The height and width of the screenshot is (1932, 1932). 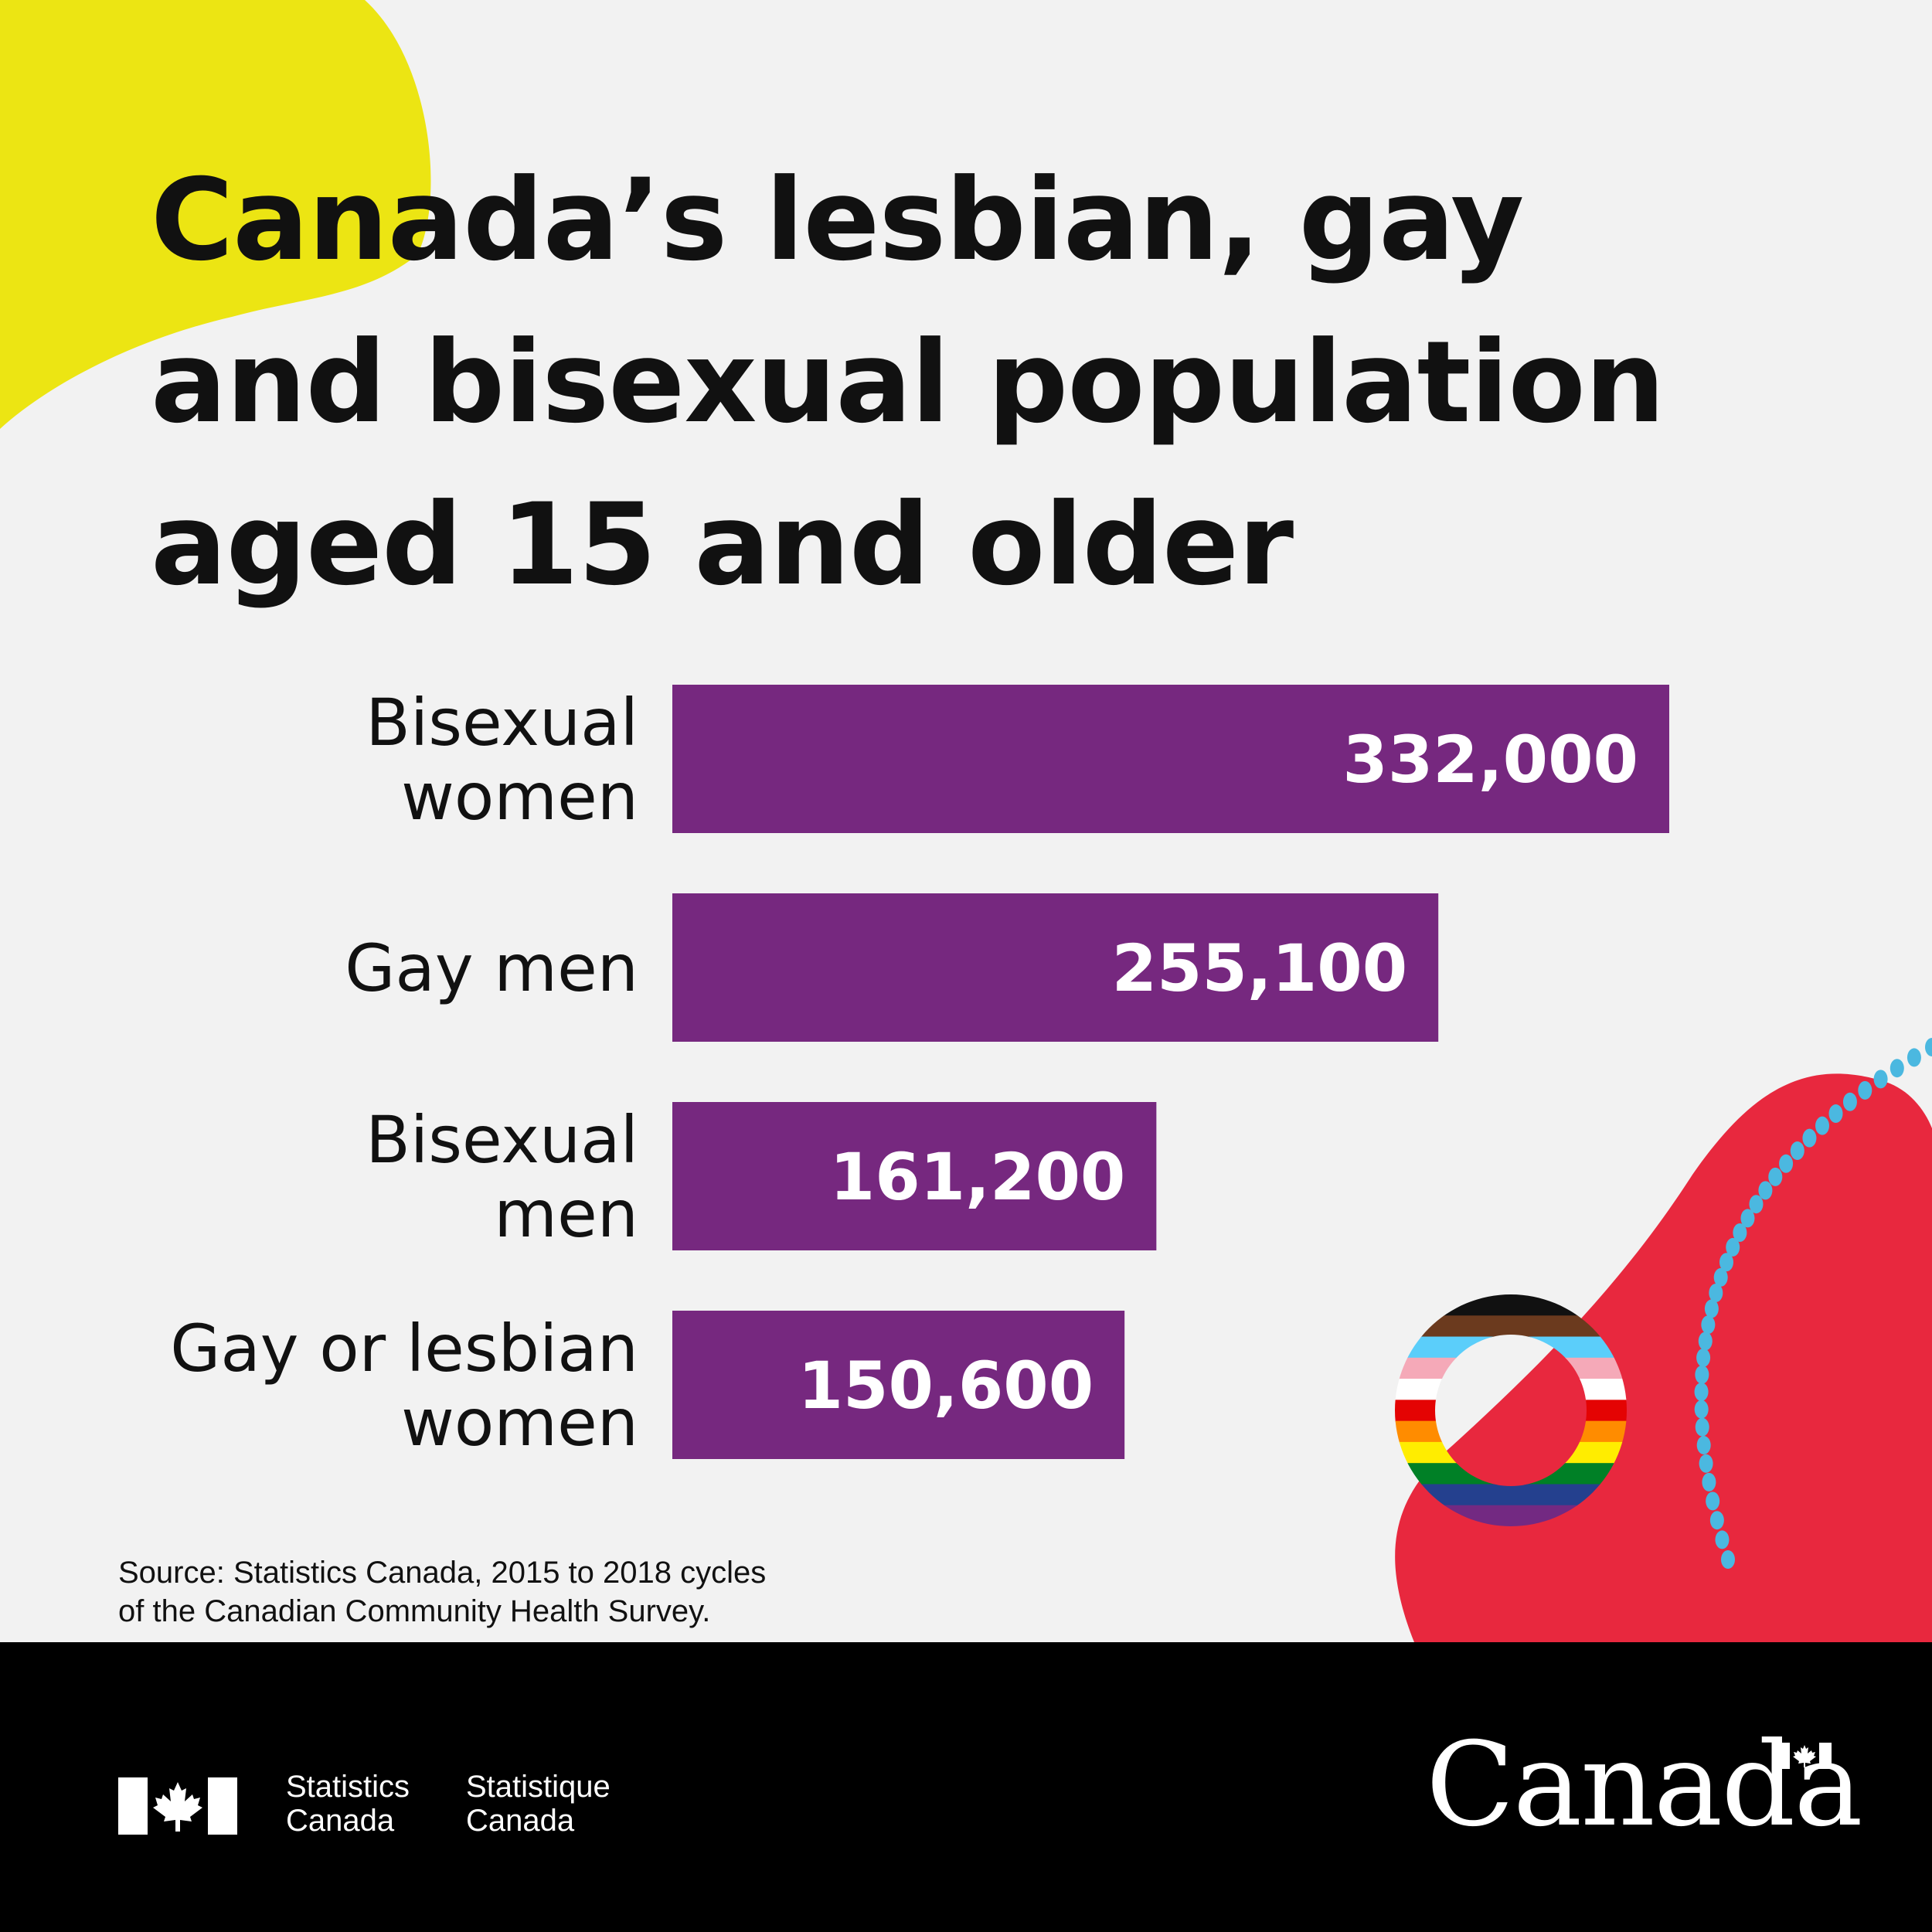 I want to click on data-label: 332,000, so click(x=1490, y=760).